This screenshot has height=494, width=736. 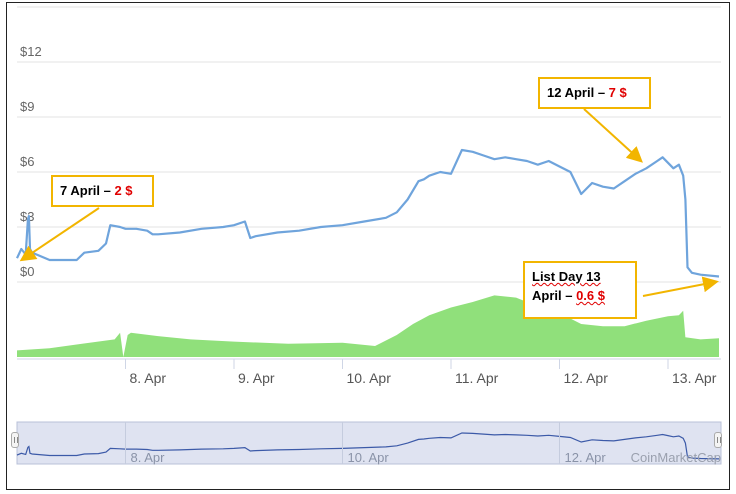 I want to click on x-tick-label: 13. Apr, so click(x=694, y=378).